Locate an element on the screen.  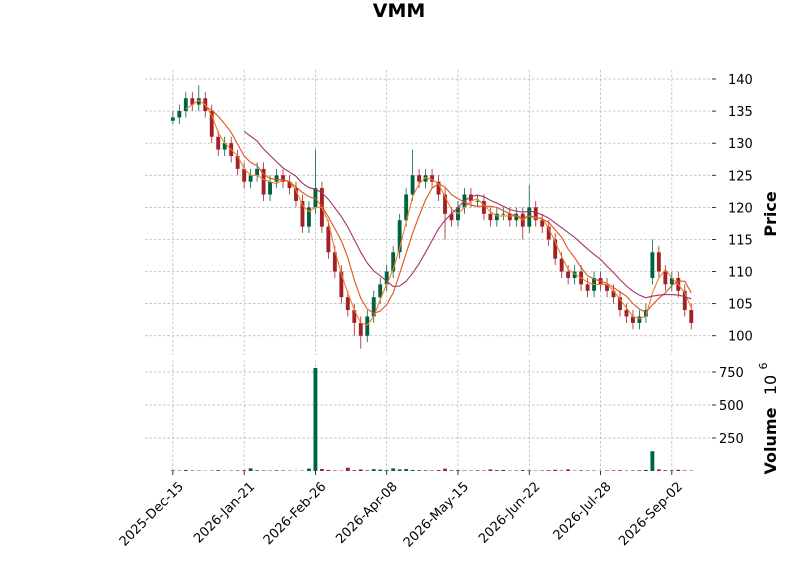
x-tick-label: 2026-May-15 is located at coordinates (436, 514).